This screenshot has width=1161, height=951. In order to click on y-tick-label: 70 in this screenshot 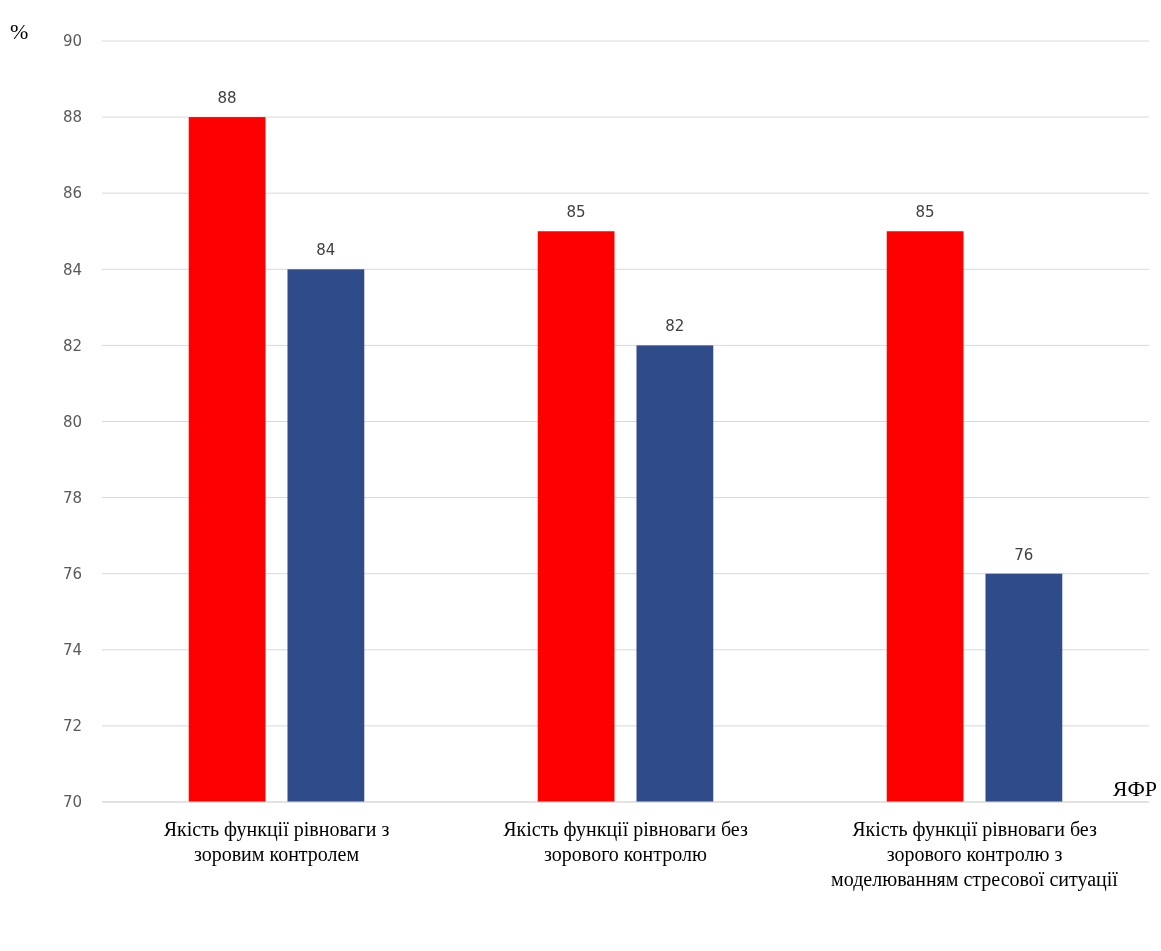, I will do `click(72, 802)`.